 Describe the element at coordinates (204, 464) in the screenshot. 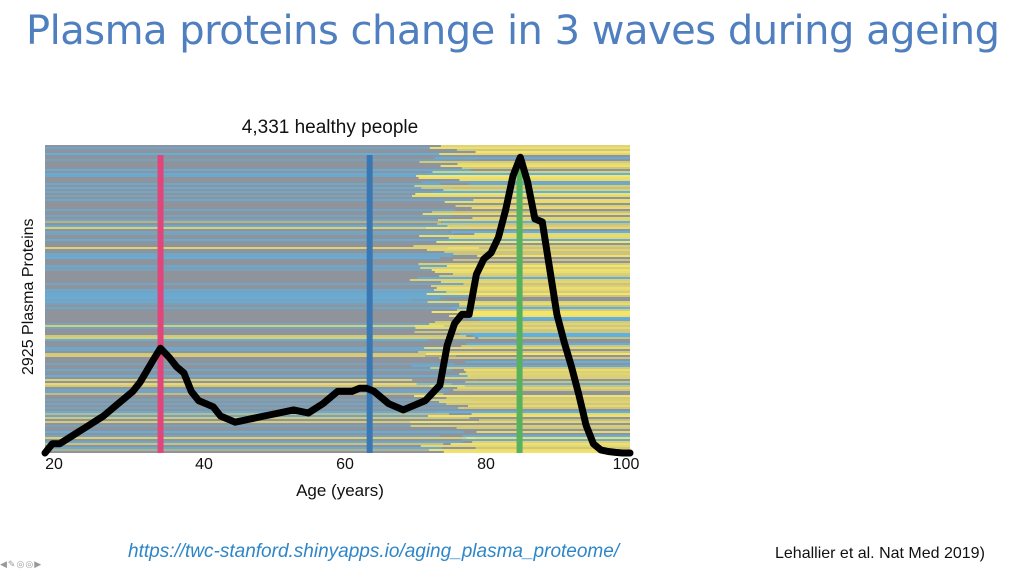

I see `x-tick-label: 40` at that location.